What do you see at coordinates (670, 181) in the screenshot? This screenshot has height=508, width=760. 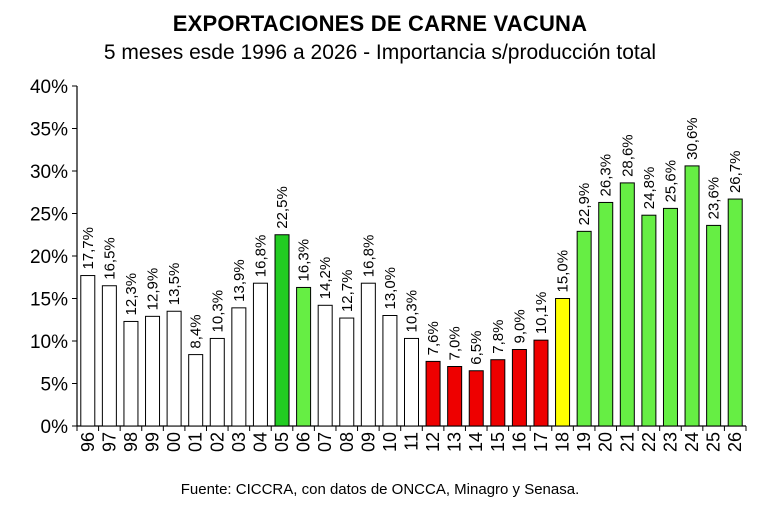 I see `data-label: 25,6%` at bounding box center [670, 181].